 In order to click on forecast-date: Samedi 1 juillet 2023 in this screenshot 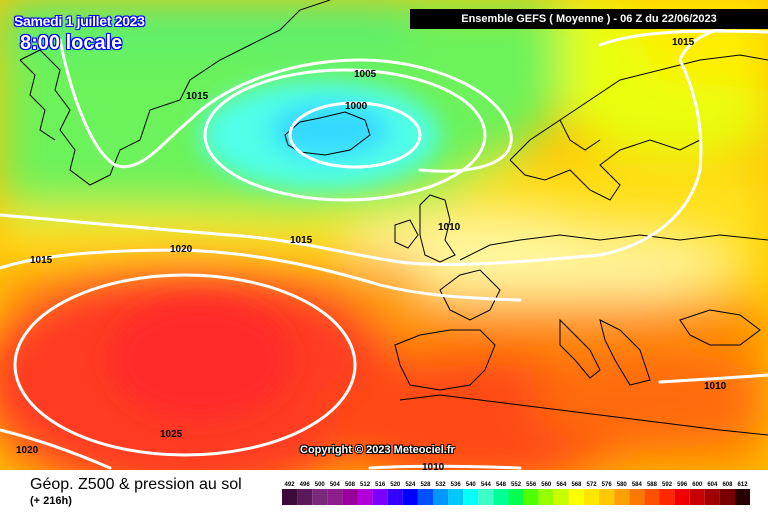, I will do `click(79, 21)`.